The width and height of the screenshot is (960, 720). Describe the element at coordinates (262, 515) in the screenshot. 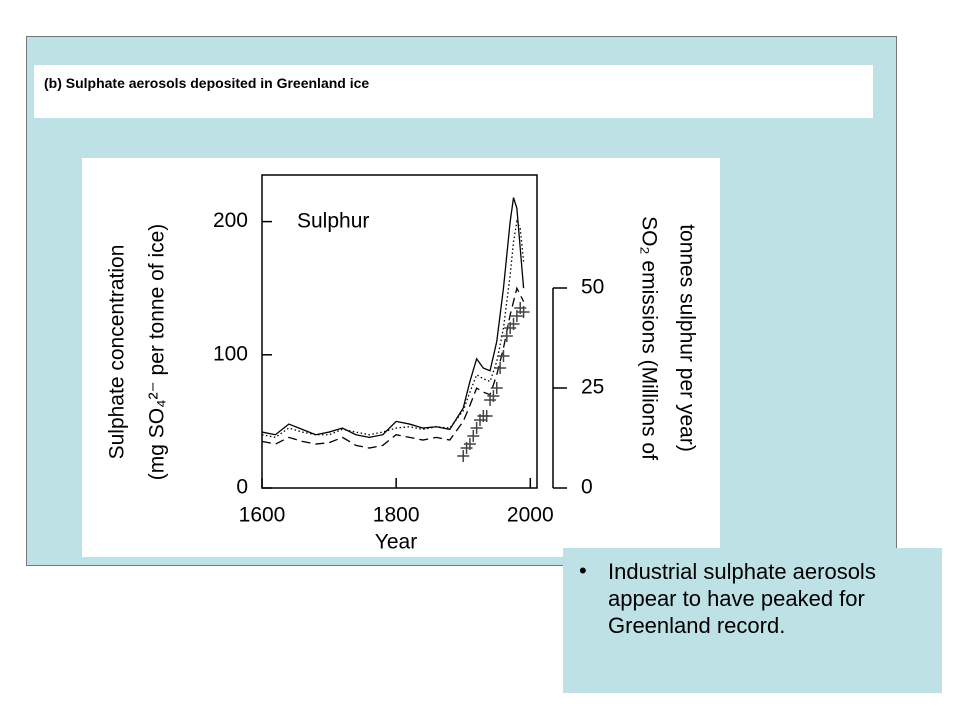

I see `x-tick-label: 1600` at that location.